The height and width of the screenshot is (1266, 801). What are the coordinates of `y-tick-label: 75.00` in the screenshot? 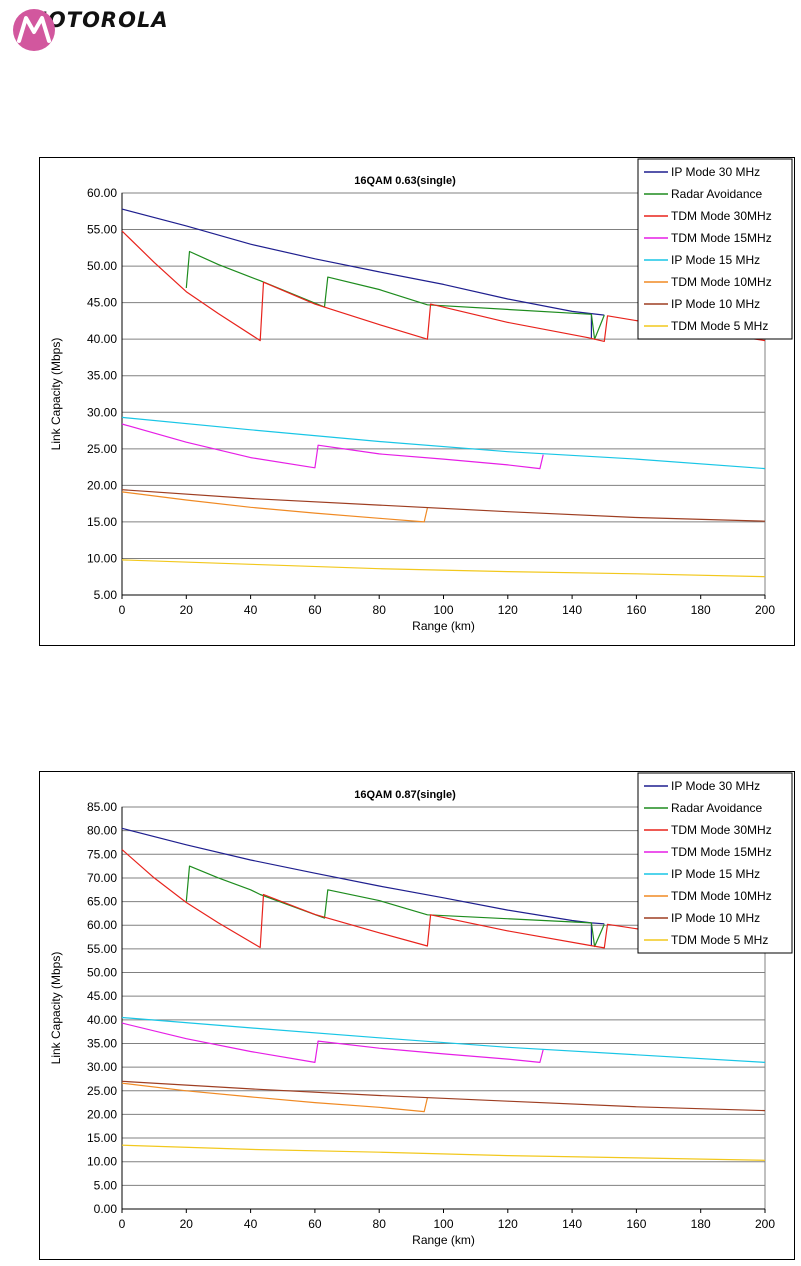 It's located at (102, 854).